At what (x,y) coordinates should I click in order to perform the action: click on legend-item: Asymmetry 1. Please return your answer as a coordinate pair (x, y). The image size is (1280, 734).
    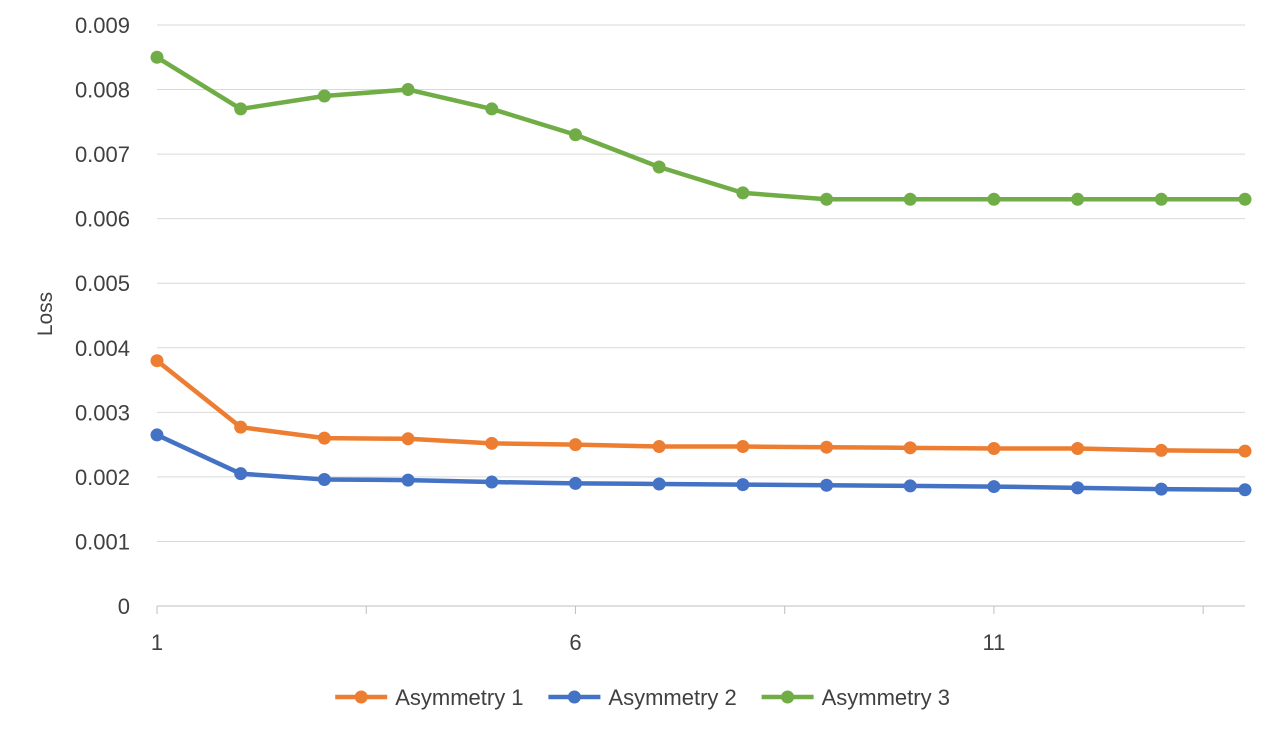
    Looking at the image, I should click on (429, 697).